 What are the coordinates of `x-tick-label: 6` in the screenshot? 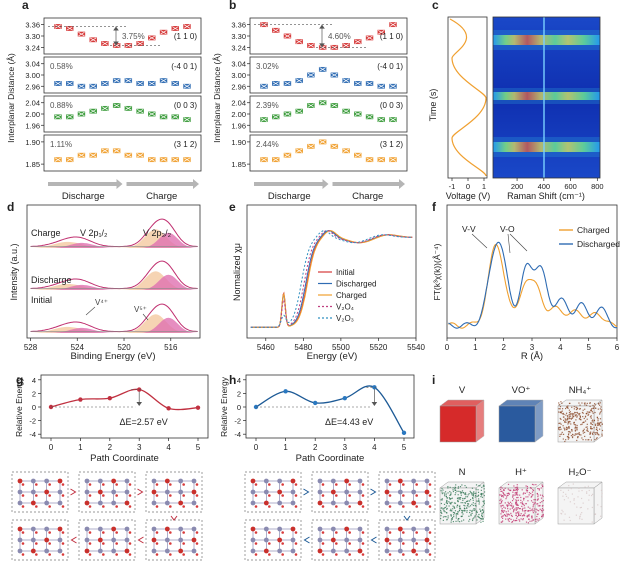 It's located at (617, 347).